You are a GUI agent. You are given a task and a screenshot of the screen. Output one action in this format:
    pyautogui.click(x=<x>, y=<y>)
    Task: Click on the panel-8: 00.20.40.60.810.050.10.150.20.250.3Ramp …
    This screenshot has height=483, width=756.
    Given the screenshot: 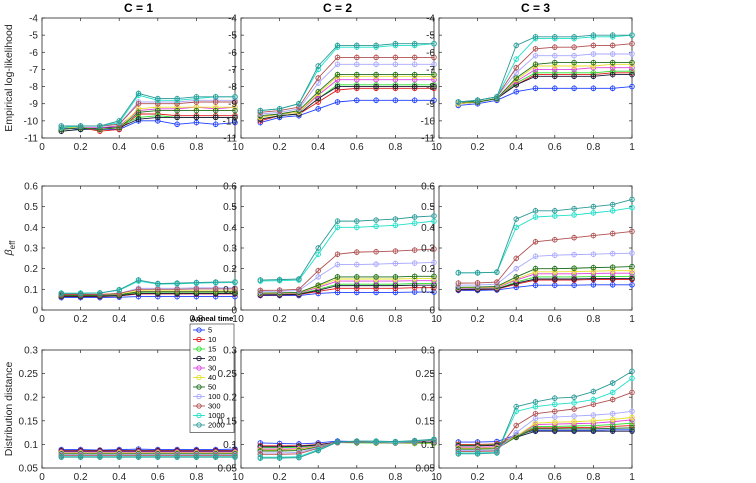 What is the action you would take?
    pyautogui.click(x=328, y=414)
    